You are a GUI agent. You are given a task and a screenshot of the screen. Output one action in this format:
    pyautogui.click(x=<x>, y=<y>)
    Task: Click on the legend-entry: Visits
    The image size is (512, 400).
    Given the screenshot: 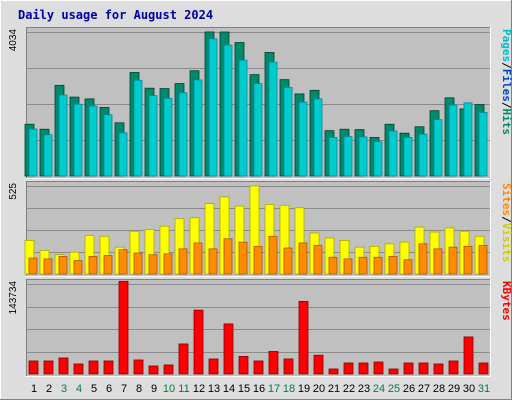 What is the action you would take?
    pyautogui.click(x=506, y=243)
    